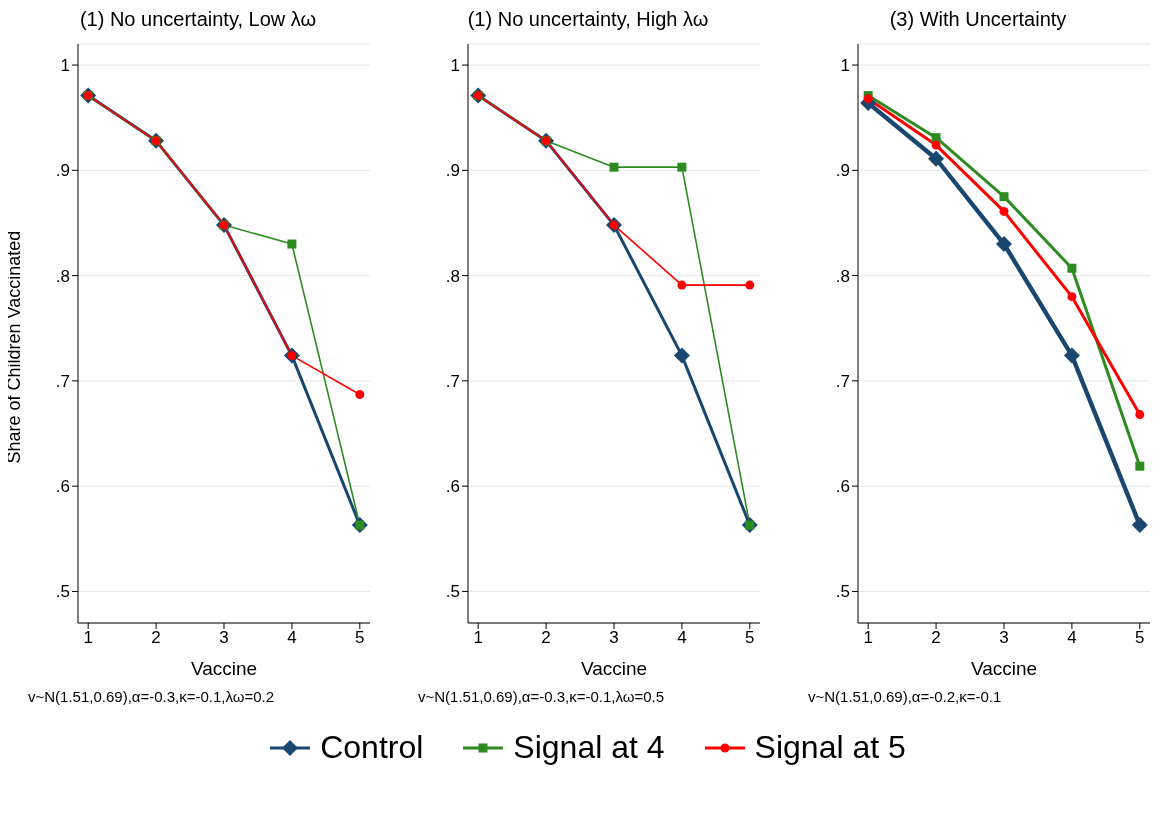 This screenshot has height=828, width=1168. I want to click on chart-title: (3) With Uncertainty, so click(978, 20).